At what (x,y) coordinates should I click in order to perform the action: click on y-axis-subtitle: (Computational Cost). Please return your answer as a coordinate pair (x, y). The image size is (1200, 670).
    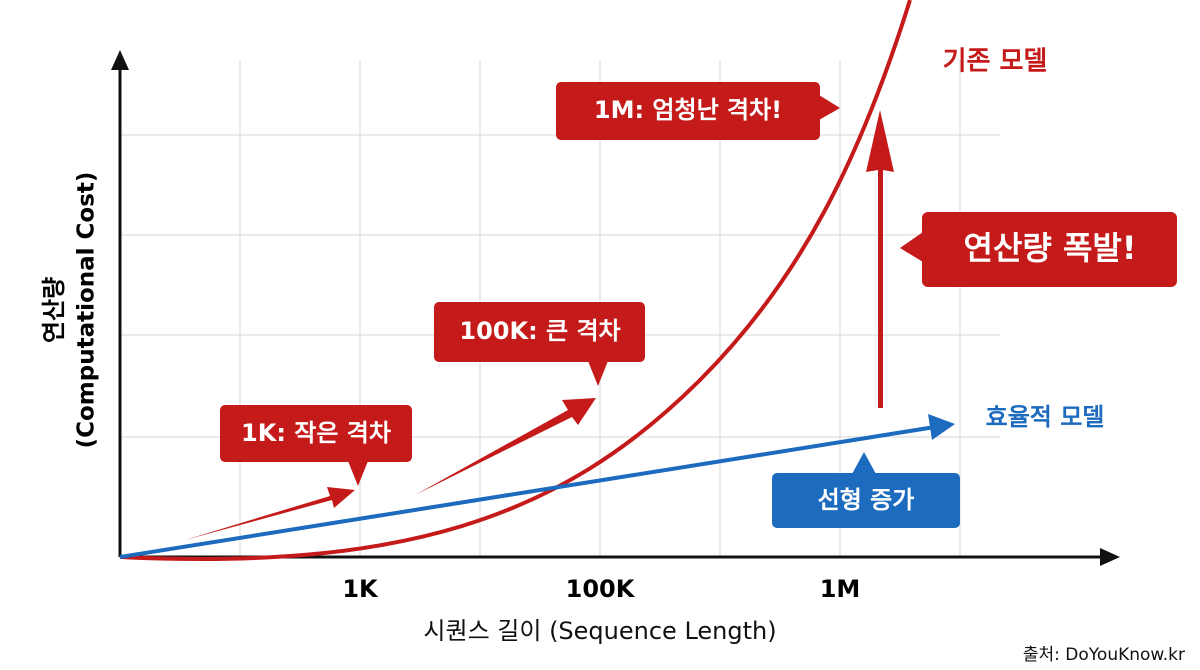
    Looking at the image, I should click on (87, 310).